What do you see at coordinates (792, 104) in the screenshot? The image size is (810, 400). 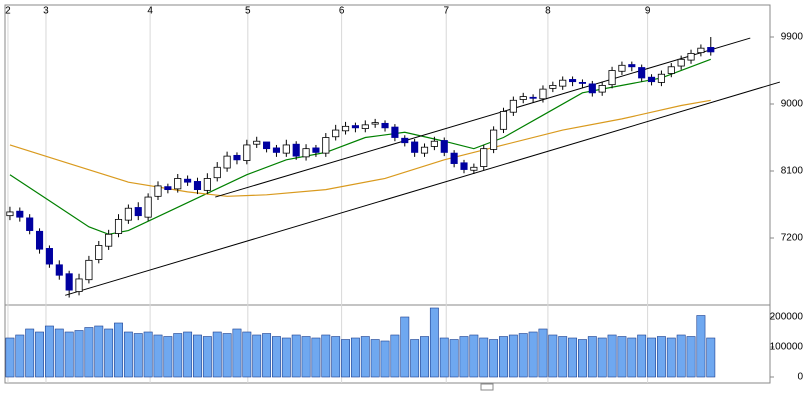 I see `y-tick-label: 9000` at bounding box center [792, 104].